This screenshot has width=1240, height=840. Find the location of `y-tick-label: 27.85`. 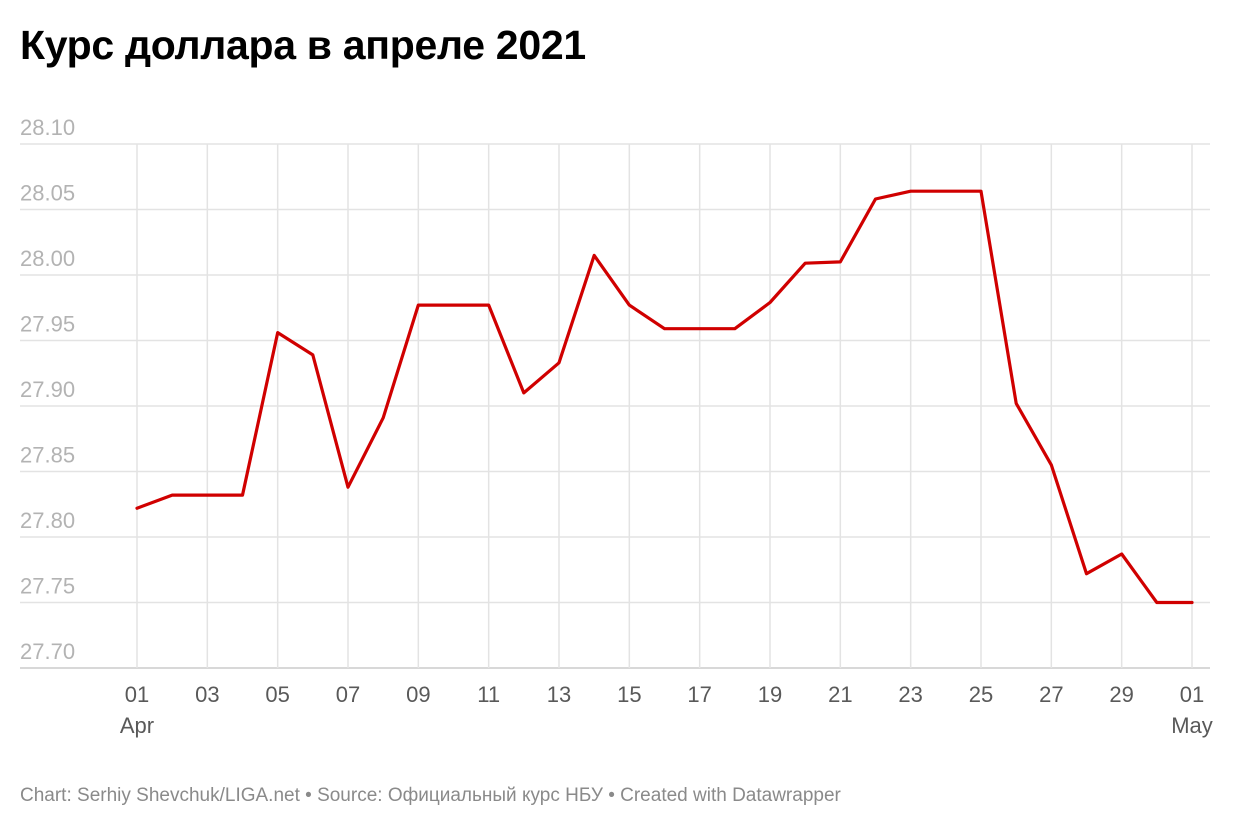

y-tick-label: 27.85 is located at coordinates (47, 455).